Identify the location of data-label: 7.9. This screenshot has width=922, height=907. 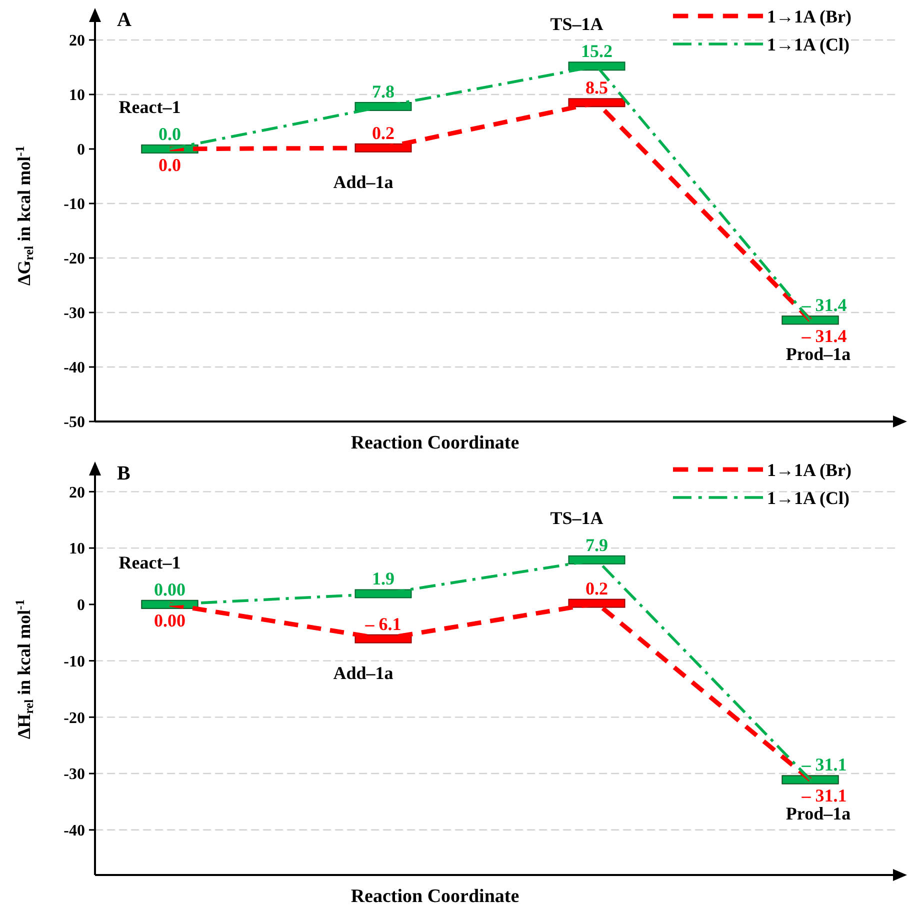
(597, 544).